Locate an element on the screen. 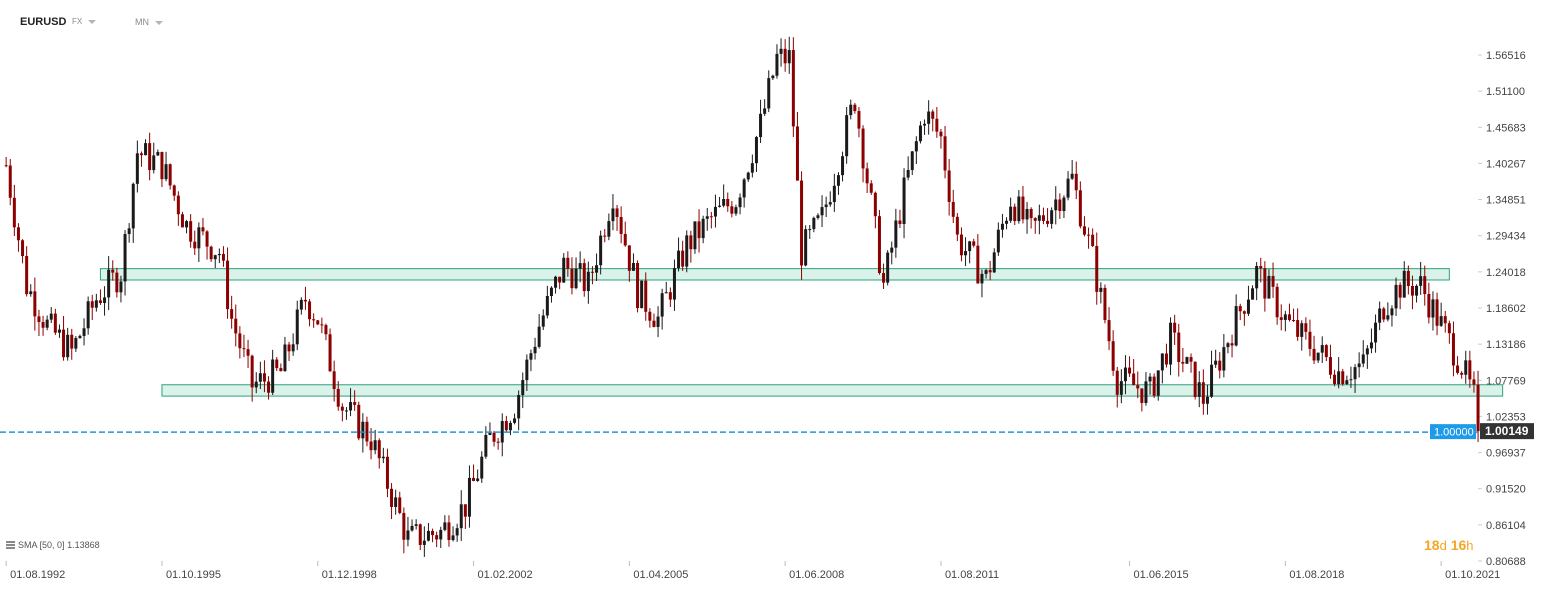 This screenshot has height=590, width=1546. x-tick-label: 01.02.2002 is located at coordinates (505, 575).